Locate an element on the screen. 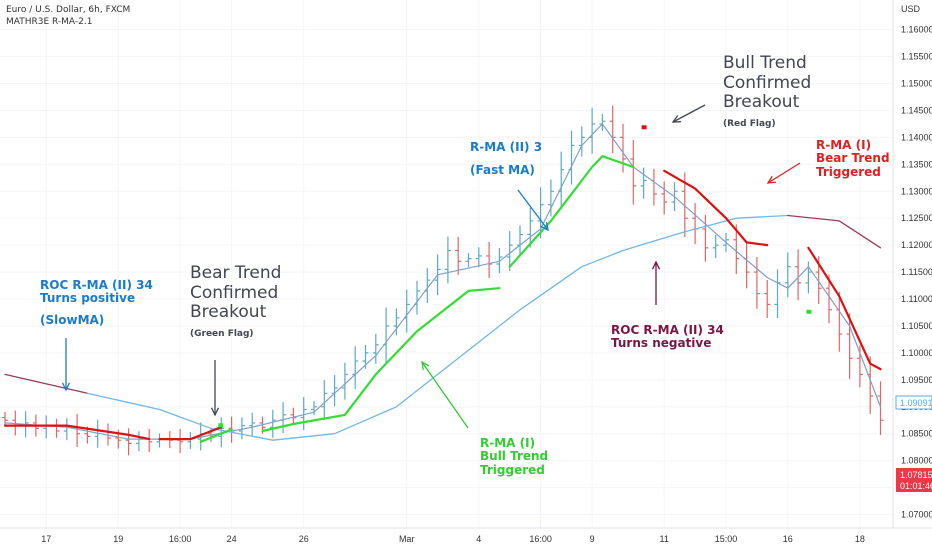 Image resolution: width=932 pixels, height=550 pixels. slow-ma-line-bear-start is located at coordinates (46, 383).